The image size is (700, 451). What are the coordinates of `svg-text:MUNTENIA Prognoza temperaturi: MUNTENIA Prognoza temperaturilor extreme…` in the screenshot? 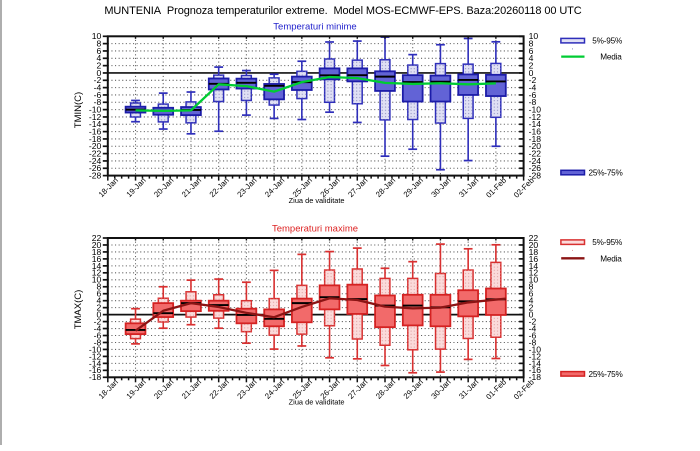 It's located at (342, 11).